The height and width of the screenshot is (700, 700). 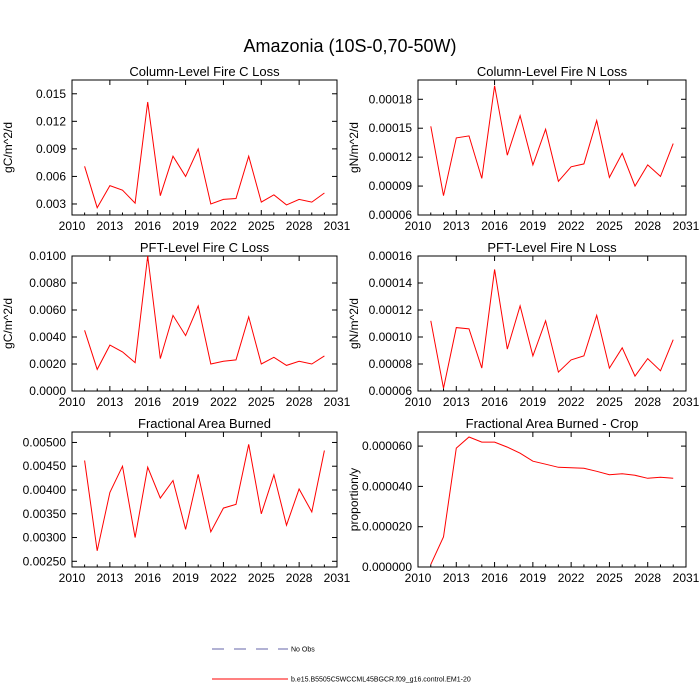 I want to click on panel-title: Column-Level Fire C Loss, so click(x=204, y=71).